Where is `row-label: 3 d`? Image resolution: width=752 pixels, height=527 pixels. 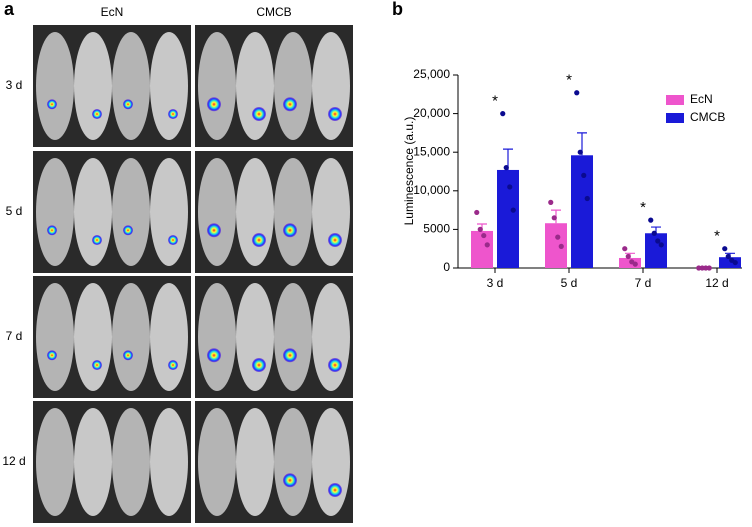
row-label: 3 d is located at coordinates (14, 85).